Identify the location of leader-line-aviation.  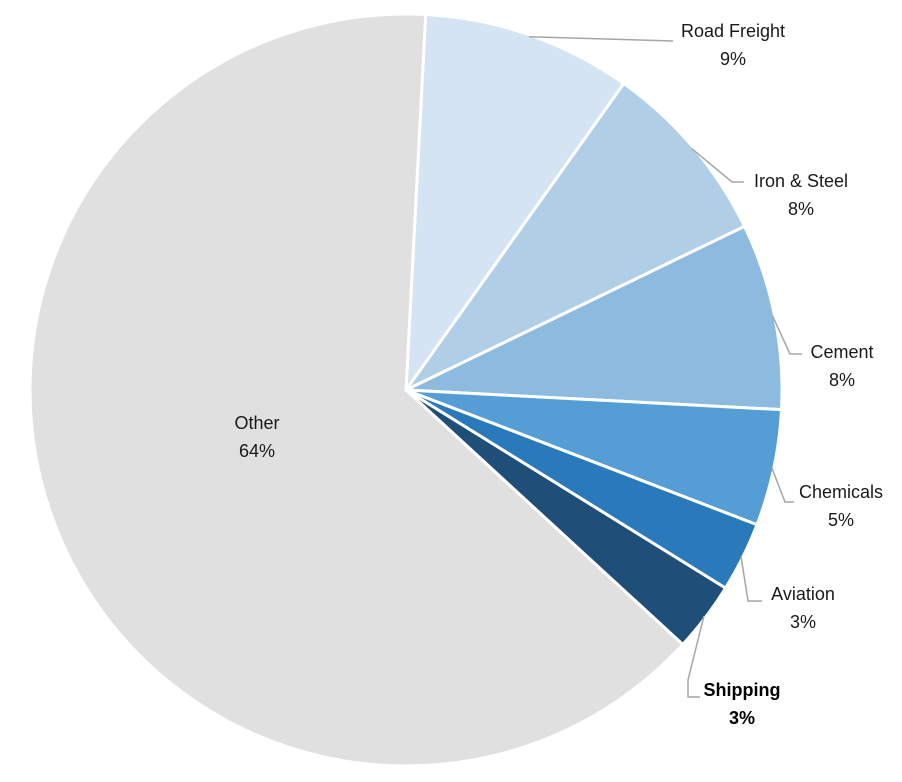
(751, 579).